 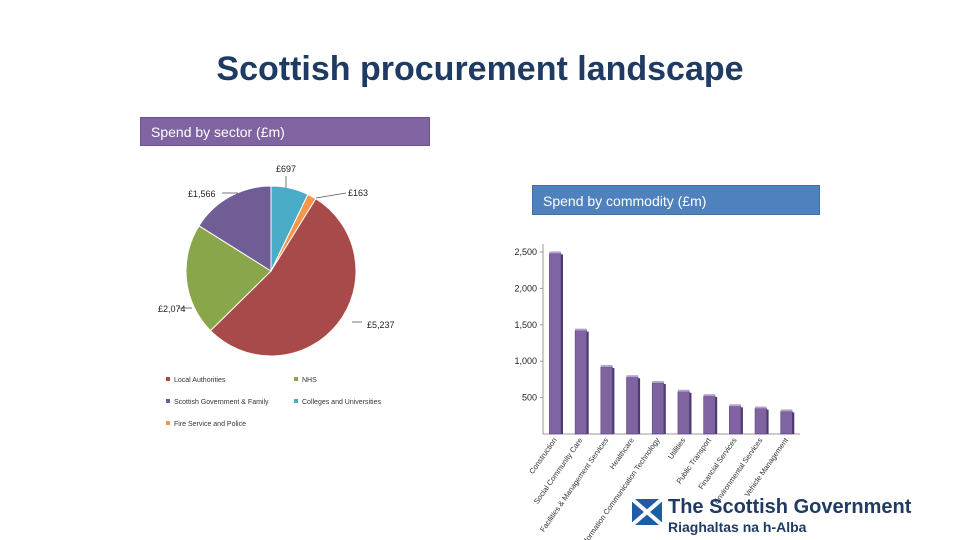 What do you see at coordinates (381, 325) in the screenshot?
I see `pie-data-label: £5,237` at bounding box center [381, 325].